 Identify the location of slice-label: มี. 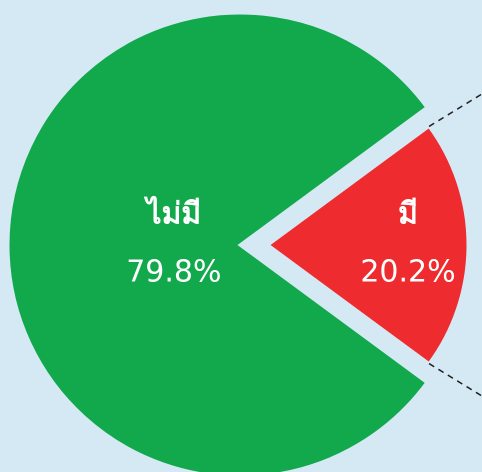
(408, 214).